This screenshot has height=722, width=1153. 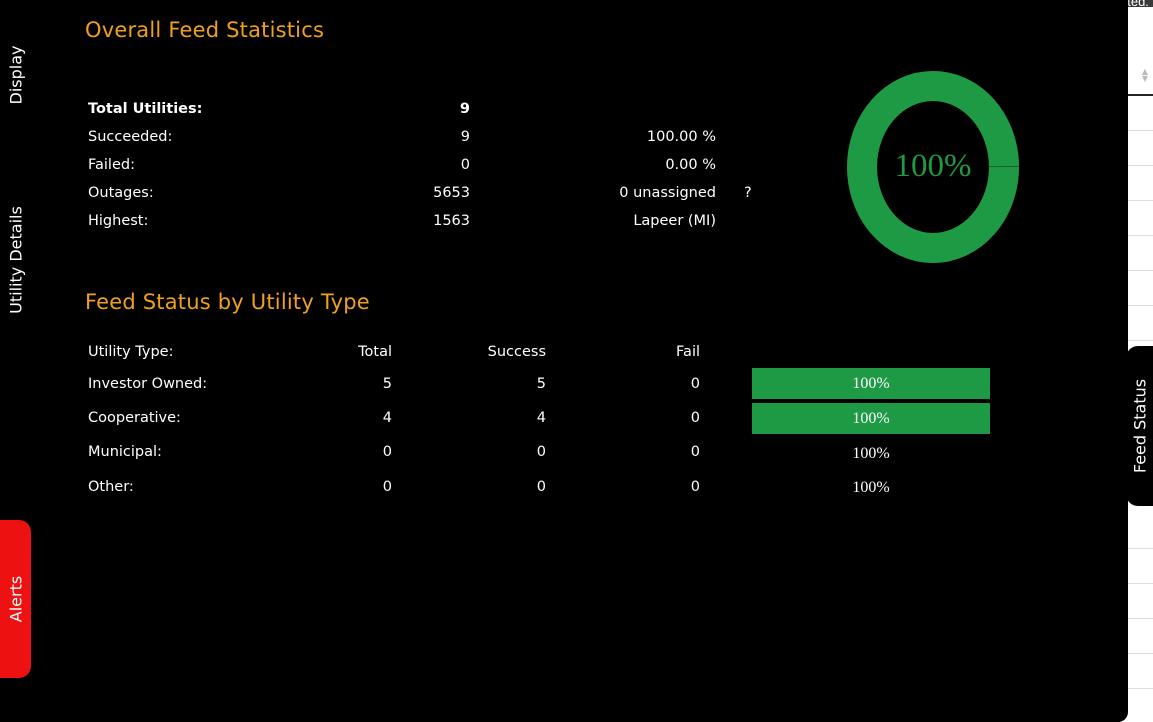 What do you see at coordinates (541, 384) in the screenshot?
I see `type-row-success: 5` at bounding box center [541, 384].